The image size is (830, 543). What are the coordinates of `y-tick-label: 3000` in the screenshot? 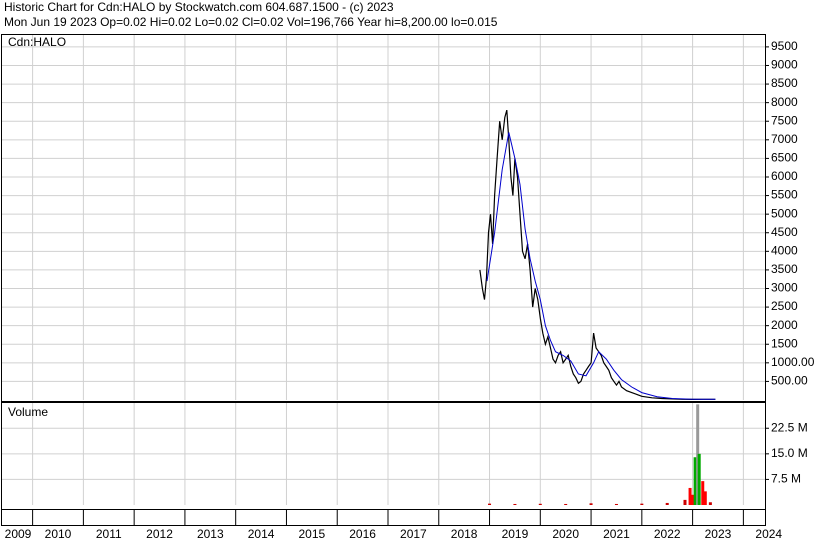 It's located at (784, 288).